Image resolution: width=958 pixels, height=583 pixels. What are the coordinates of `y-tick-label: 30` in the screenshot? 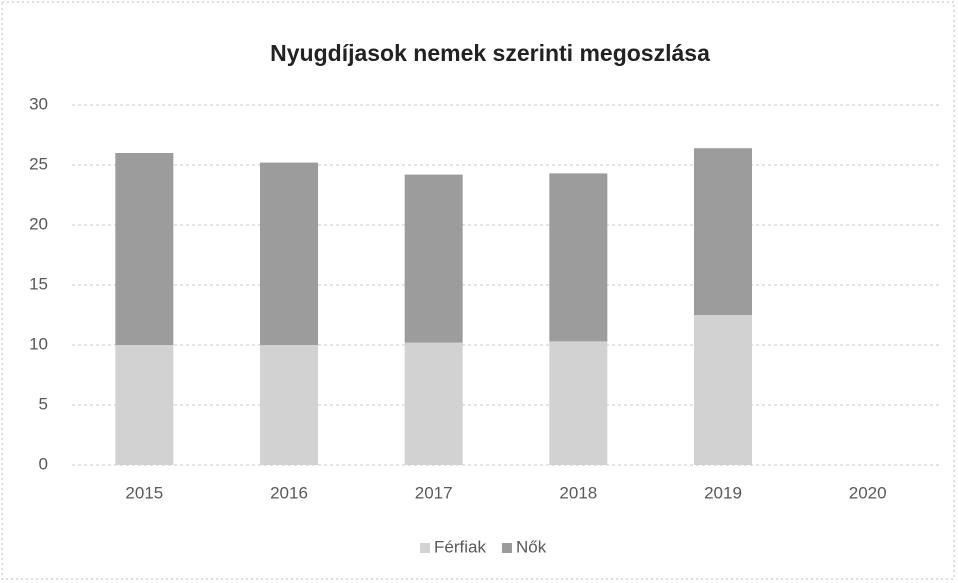 It's located at (38, 103).